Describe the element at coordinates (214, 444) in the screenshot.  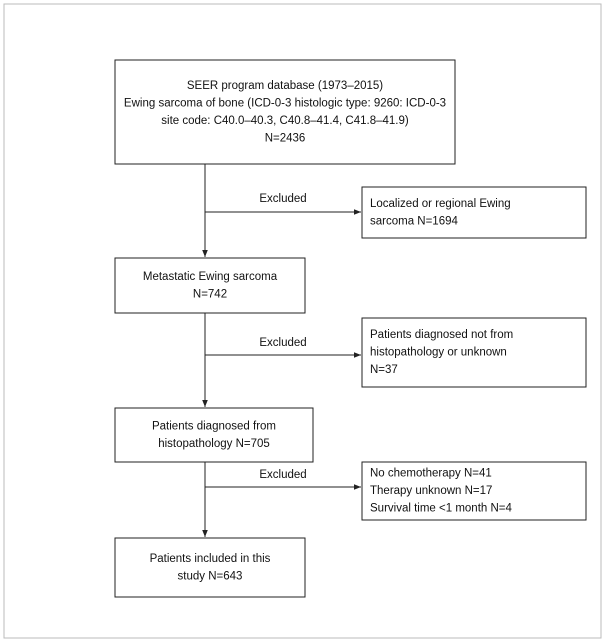
I see `node-text: histopathology N=705` at that location.